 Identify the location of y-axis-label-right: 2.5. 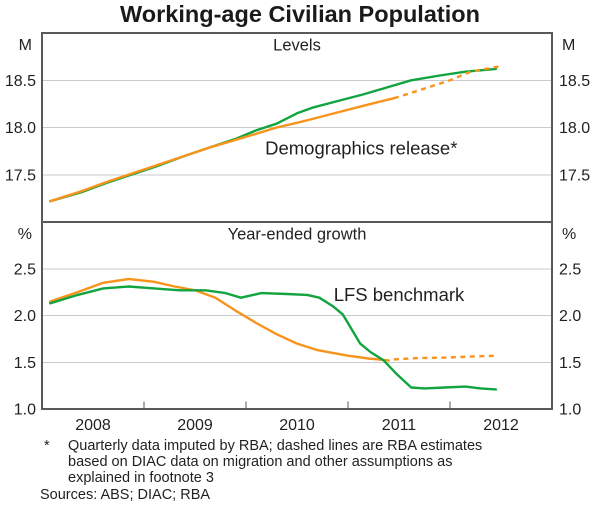
(570, 269).